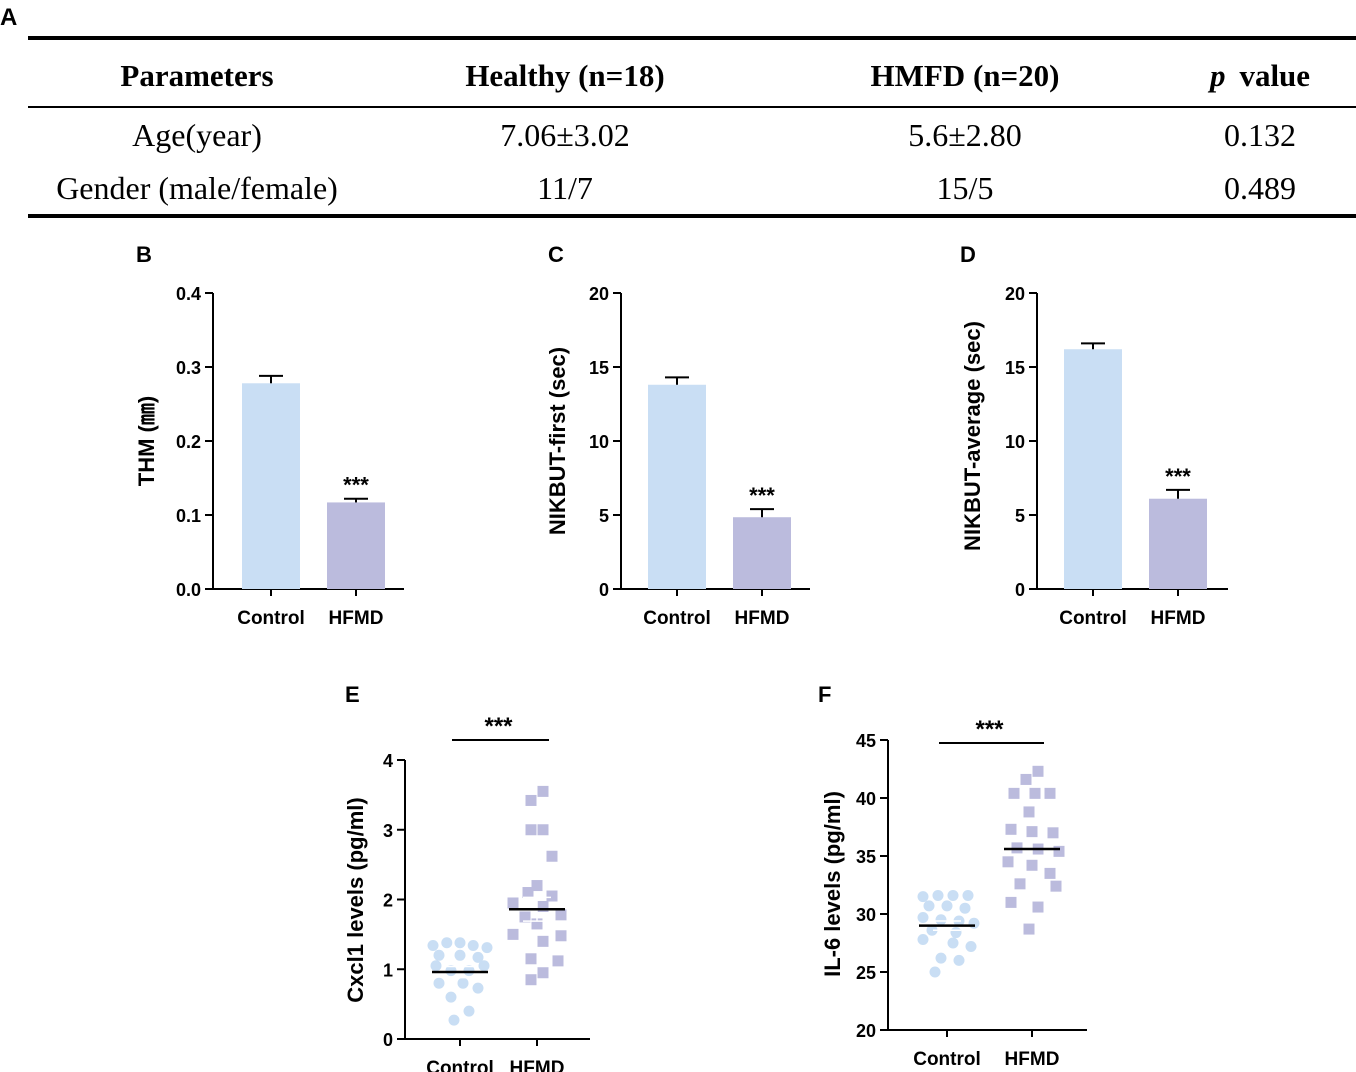 This screenshot has height=1072, width=1356. I want to click on table-header-p-value: p value, so click(1258, 75).